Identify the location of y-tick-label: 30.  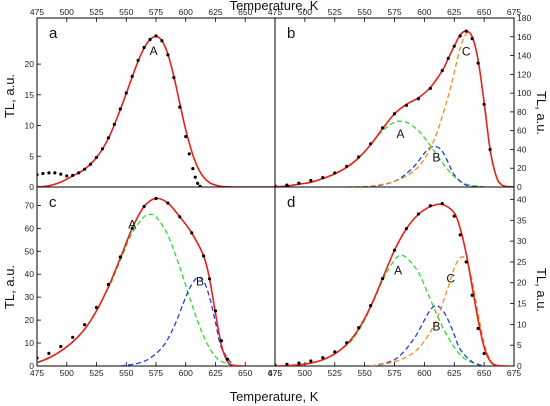
(522, 241).